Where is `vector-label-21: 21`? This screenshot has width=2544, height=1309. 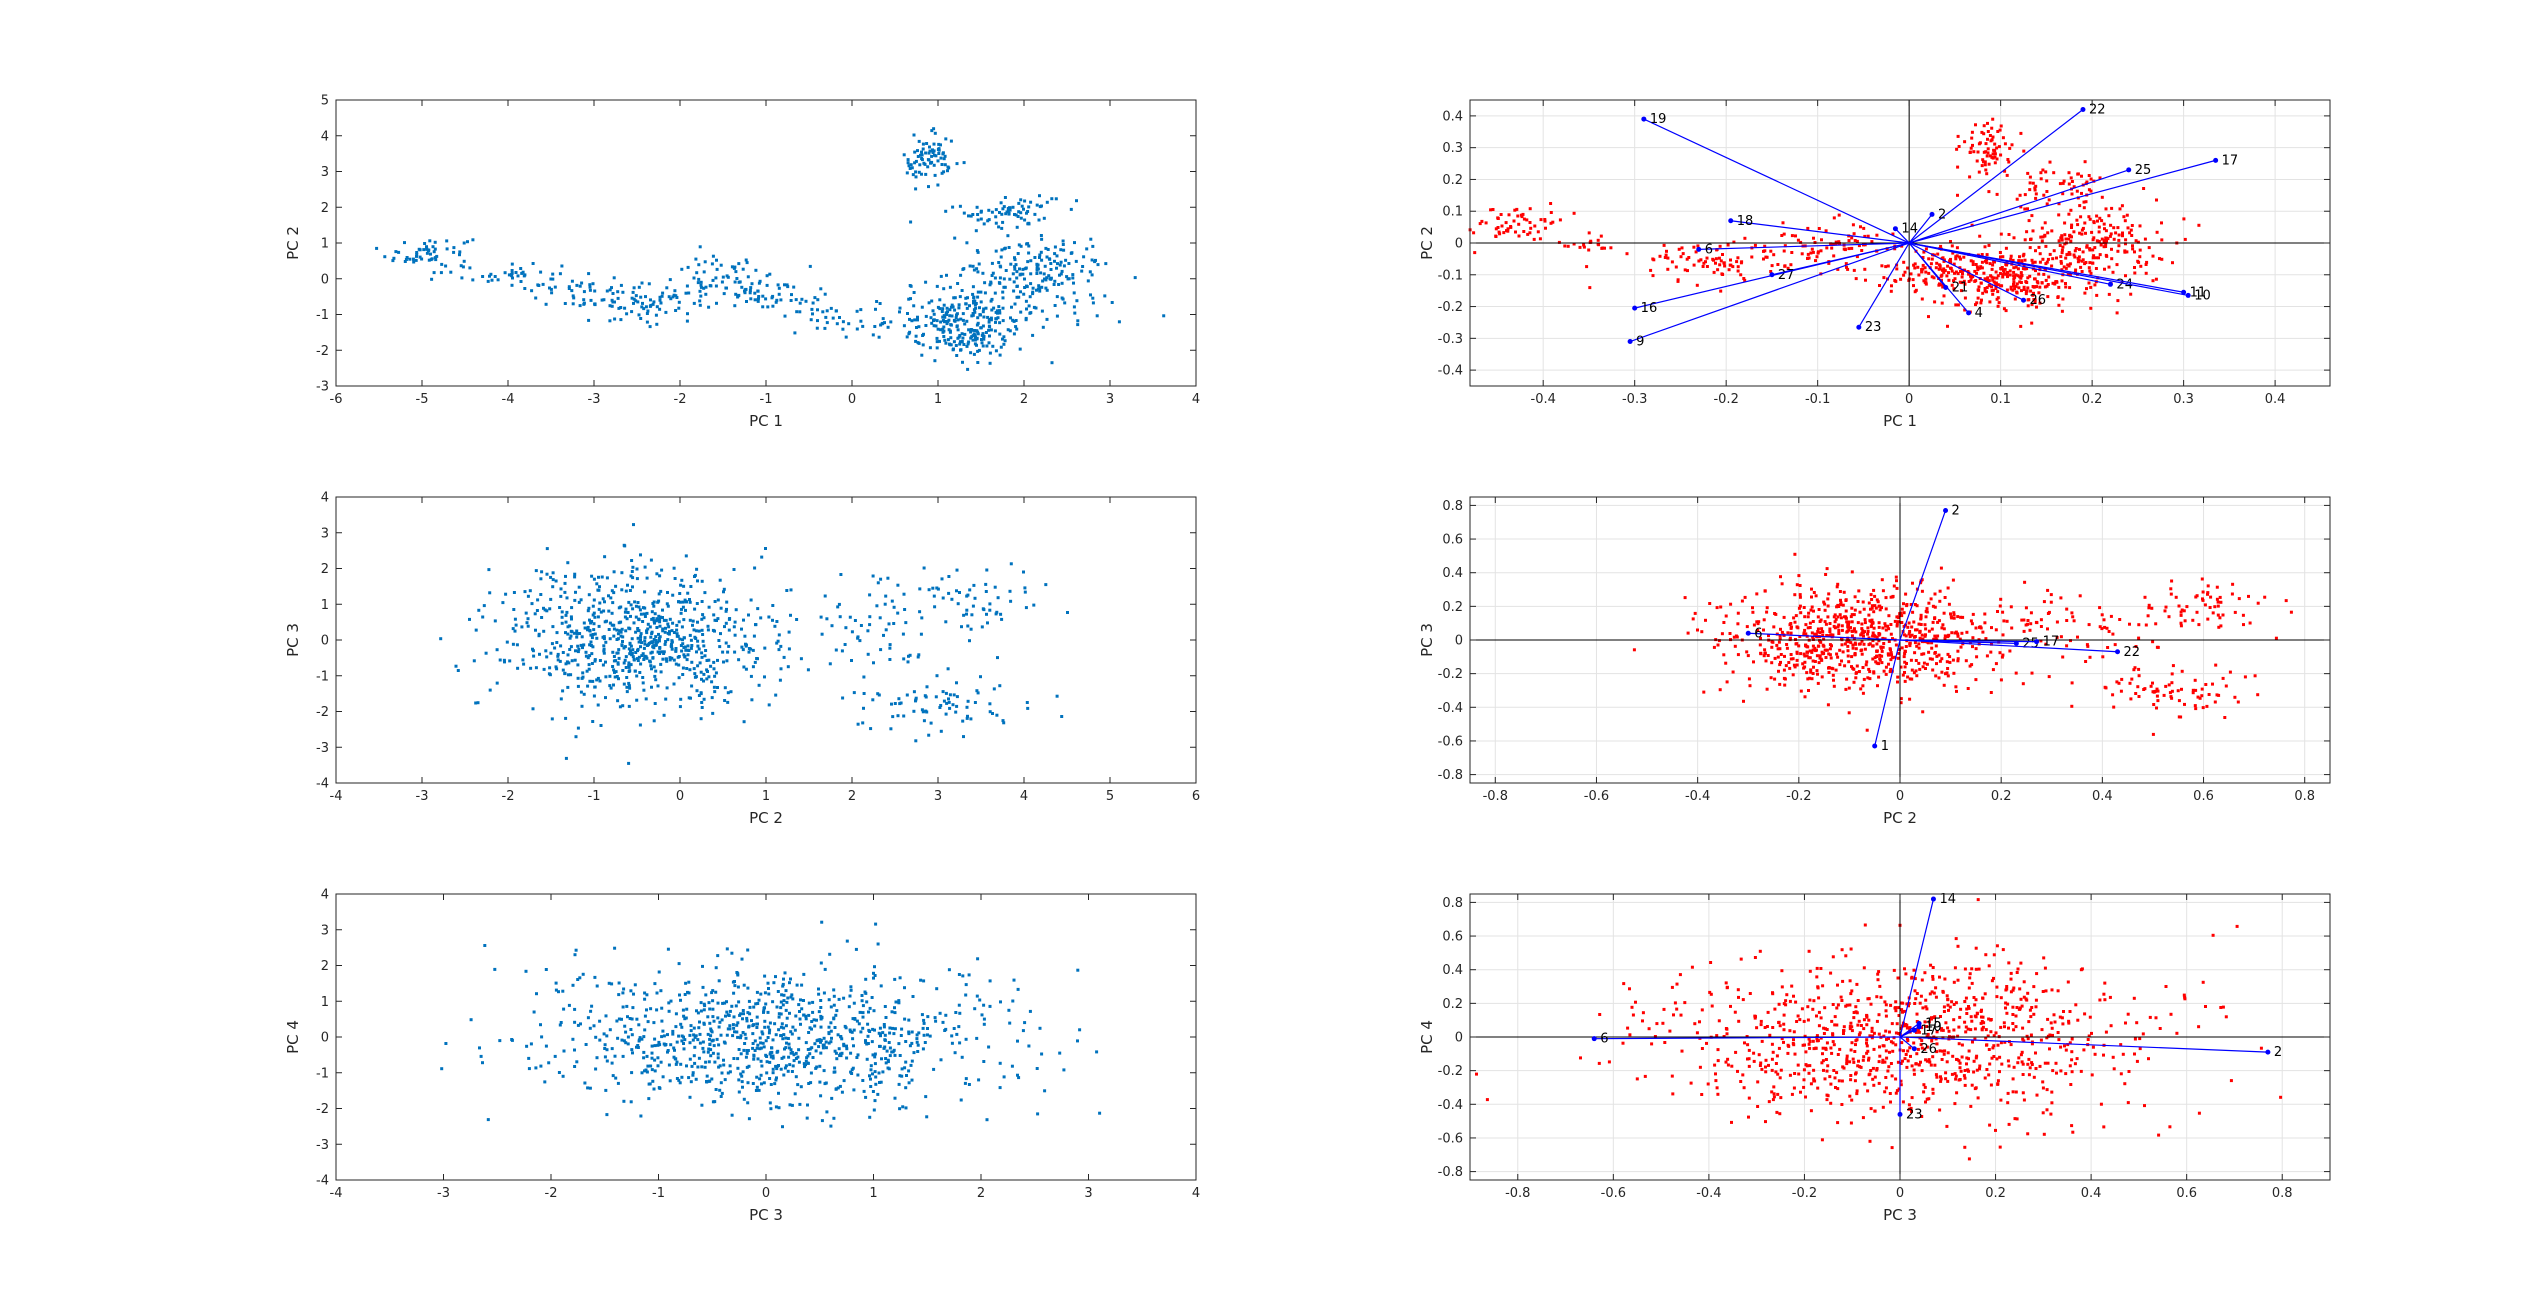 vector-label-21: 21 is located at coordinates (1960, 287).